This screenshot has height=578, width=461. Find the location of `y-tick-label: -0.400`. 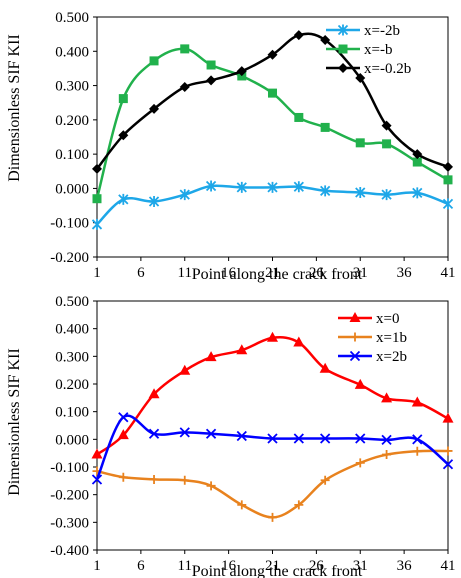

y-tick-label: -0.400 is located at coordinates (69, 551).